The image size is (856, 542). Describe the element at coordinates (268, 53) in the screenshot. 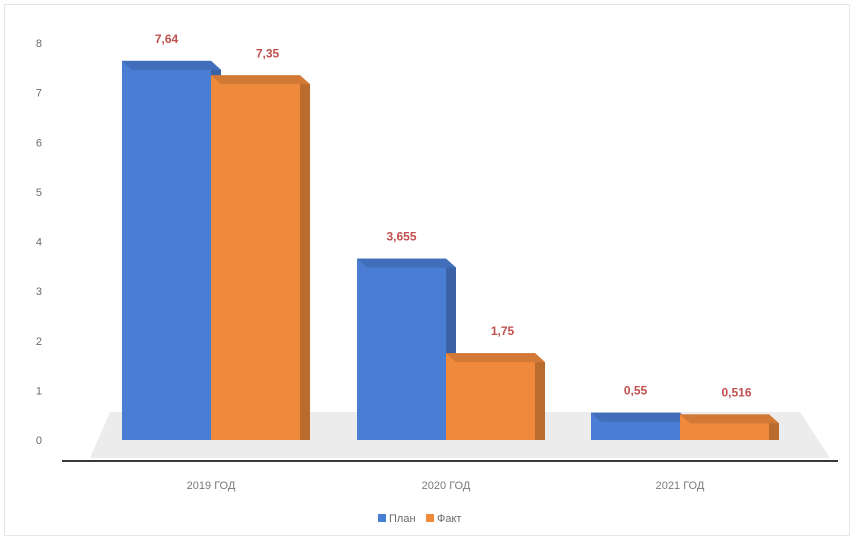

I see `data-label: 7,35` at that location.